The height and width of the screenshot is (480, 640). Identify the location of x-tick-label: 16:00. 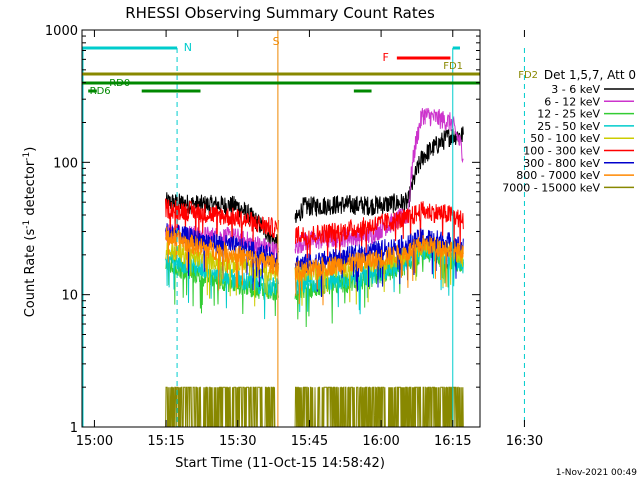
(380, 441).